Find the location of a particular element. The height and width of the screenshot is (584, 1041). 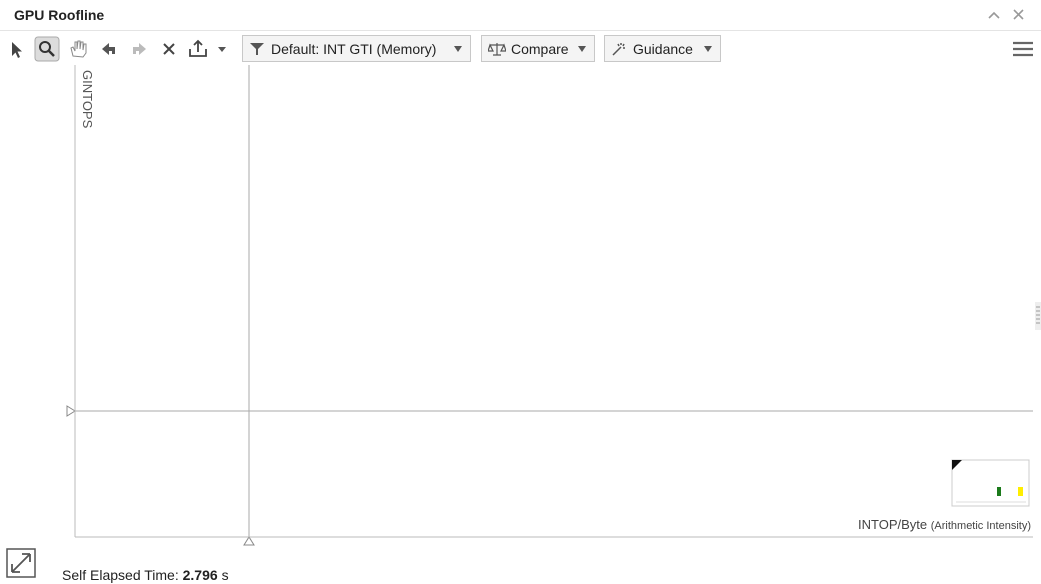

forward-button is located at coordinates (139, 49).